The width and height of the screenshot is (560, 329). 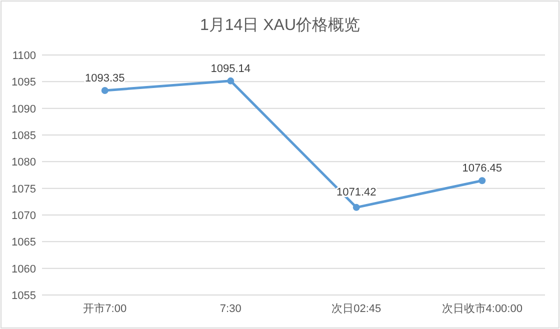 I want to click on y-tick-label: 1060, so click(x=24, y=269).